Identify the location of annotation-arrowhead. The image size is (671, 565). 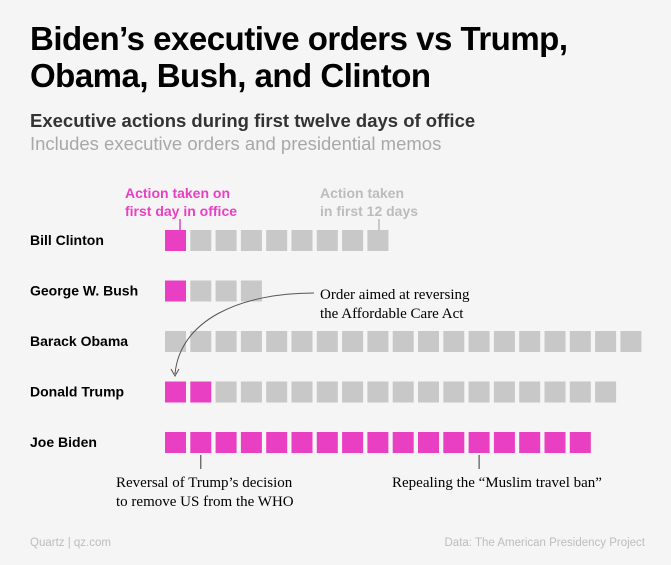
(175, 373).